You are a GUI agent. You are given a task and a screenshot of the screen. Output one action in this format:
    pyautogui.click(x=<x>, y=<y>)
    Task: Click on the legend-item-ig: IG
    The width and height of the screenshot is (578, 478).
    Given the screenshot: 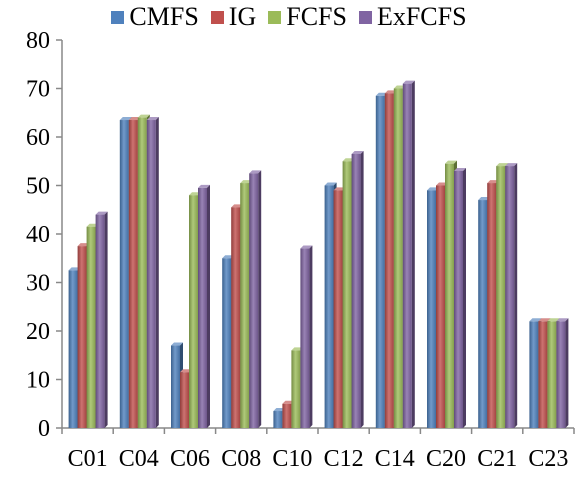 What is the action you would take?
    pyautogui.click(x=233, y=17)
    